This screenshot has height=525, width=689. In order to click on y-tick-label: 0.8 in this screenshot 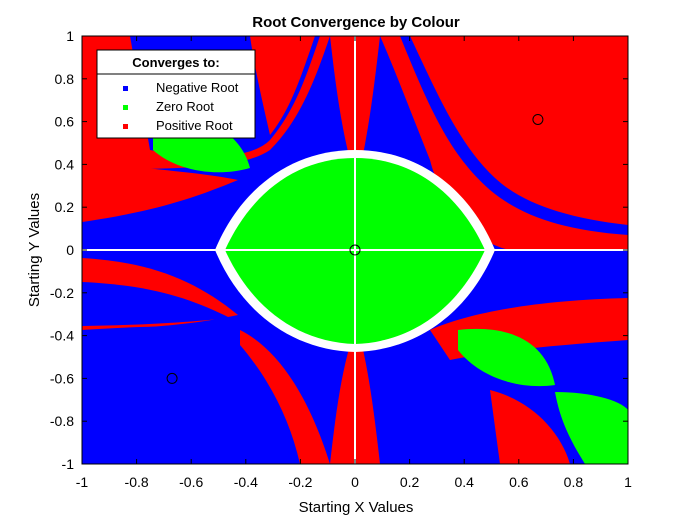, I will do `click(65, 79)`.